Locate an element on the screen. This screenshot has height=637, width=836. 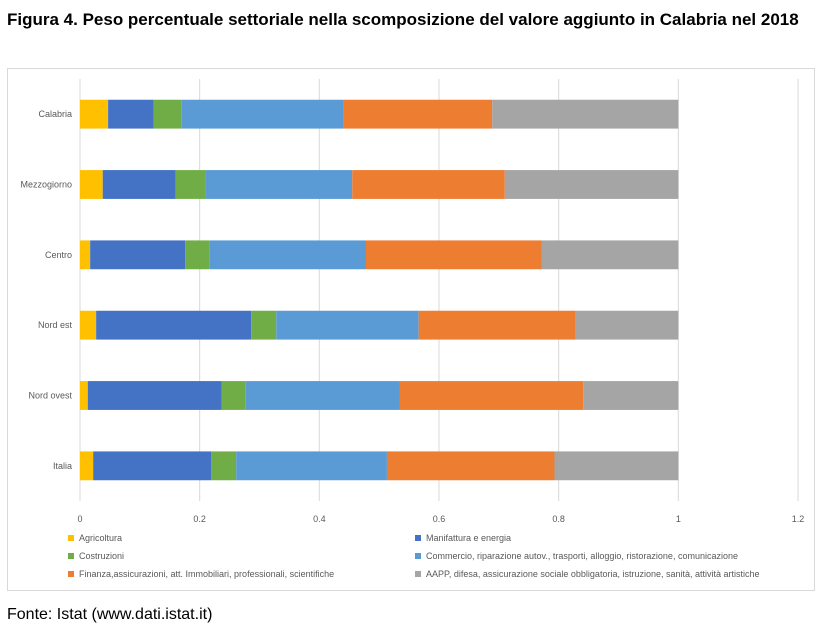
category-label: Nord ovest is located at coordinates (50, 396).